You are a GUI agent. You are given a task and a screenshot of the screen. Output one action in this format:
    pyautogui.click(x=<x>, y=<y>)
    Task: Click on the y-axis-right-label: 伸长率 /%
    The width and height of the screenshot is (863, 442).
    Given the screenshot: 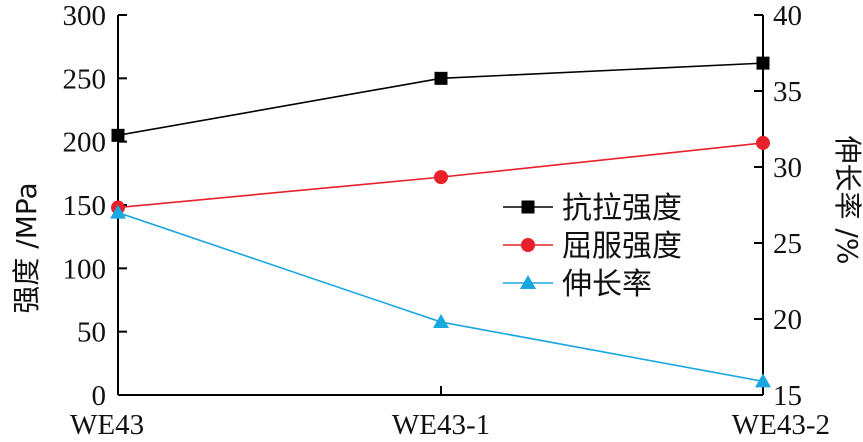 What is the action you would take?
    pyautogui.click(x=847, y=200)
    